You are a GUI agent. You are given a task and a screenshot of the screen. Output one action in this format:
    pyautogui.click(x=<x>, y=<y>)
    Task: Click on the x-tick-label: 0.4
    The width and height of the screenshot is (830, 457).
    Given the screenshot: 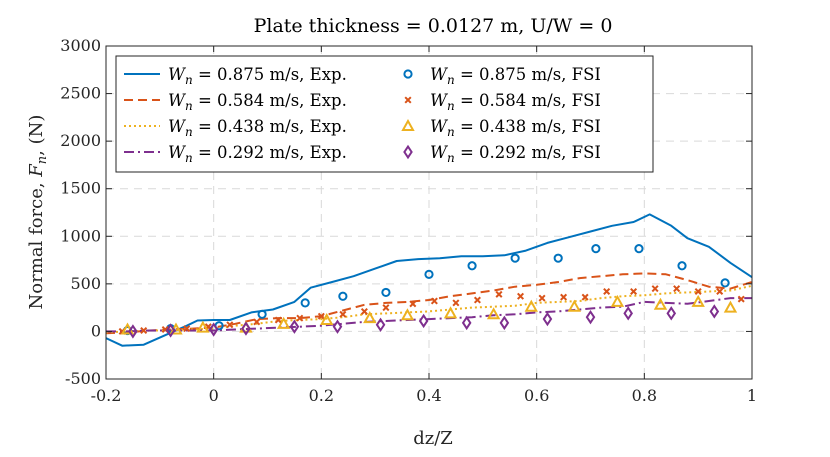 What is the action you would take?
    pyautogui.click(x=428, y=395)
    